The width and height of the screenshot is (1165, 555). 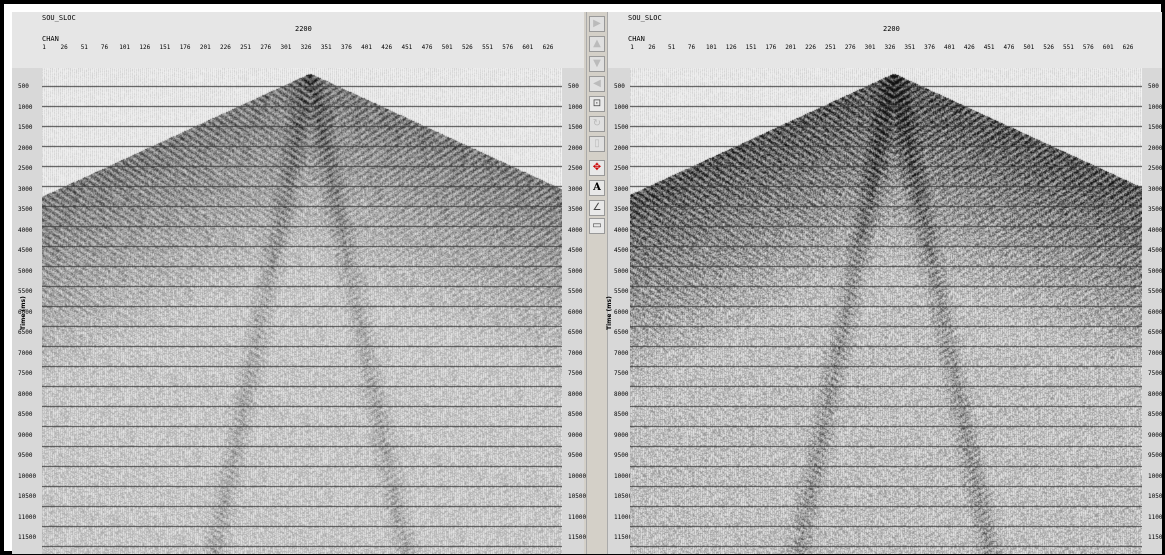 I want to click on chan-tick-label: 501, so click(x=1029, y=47).